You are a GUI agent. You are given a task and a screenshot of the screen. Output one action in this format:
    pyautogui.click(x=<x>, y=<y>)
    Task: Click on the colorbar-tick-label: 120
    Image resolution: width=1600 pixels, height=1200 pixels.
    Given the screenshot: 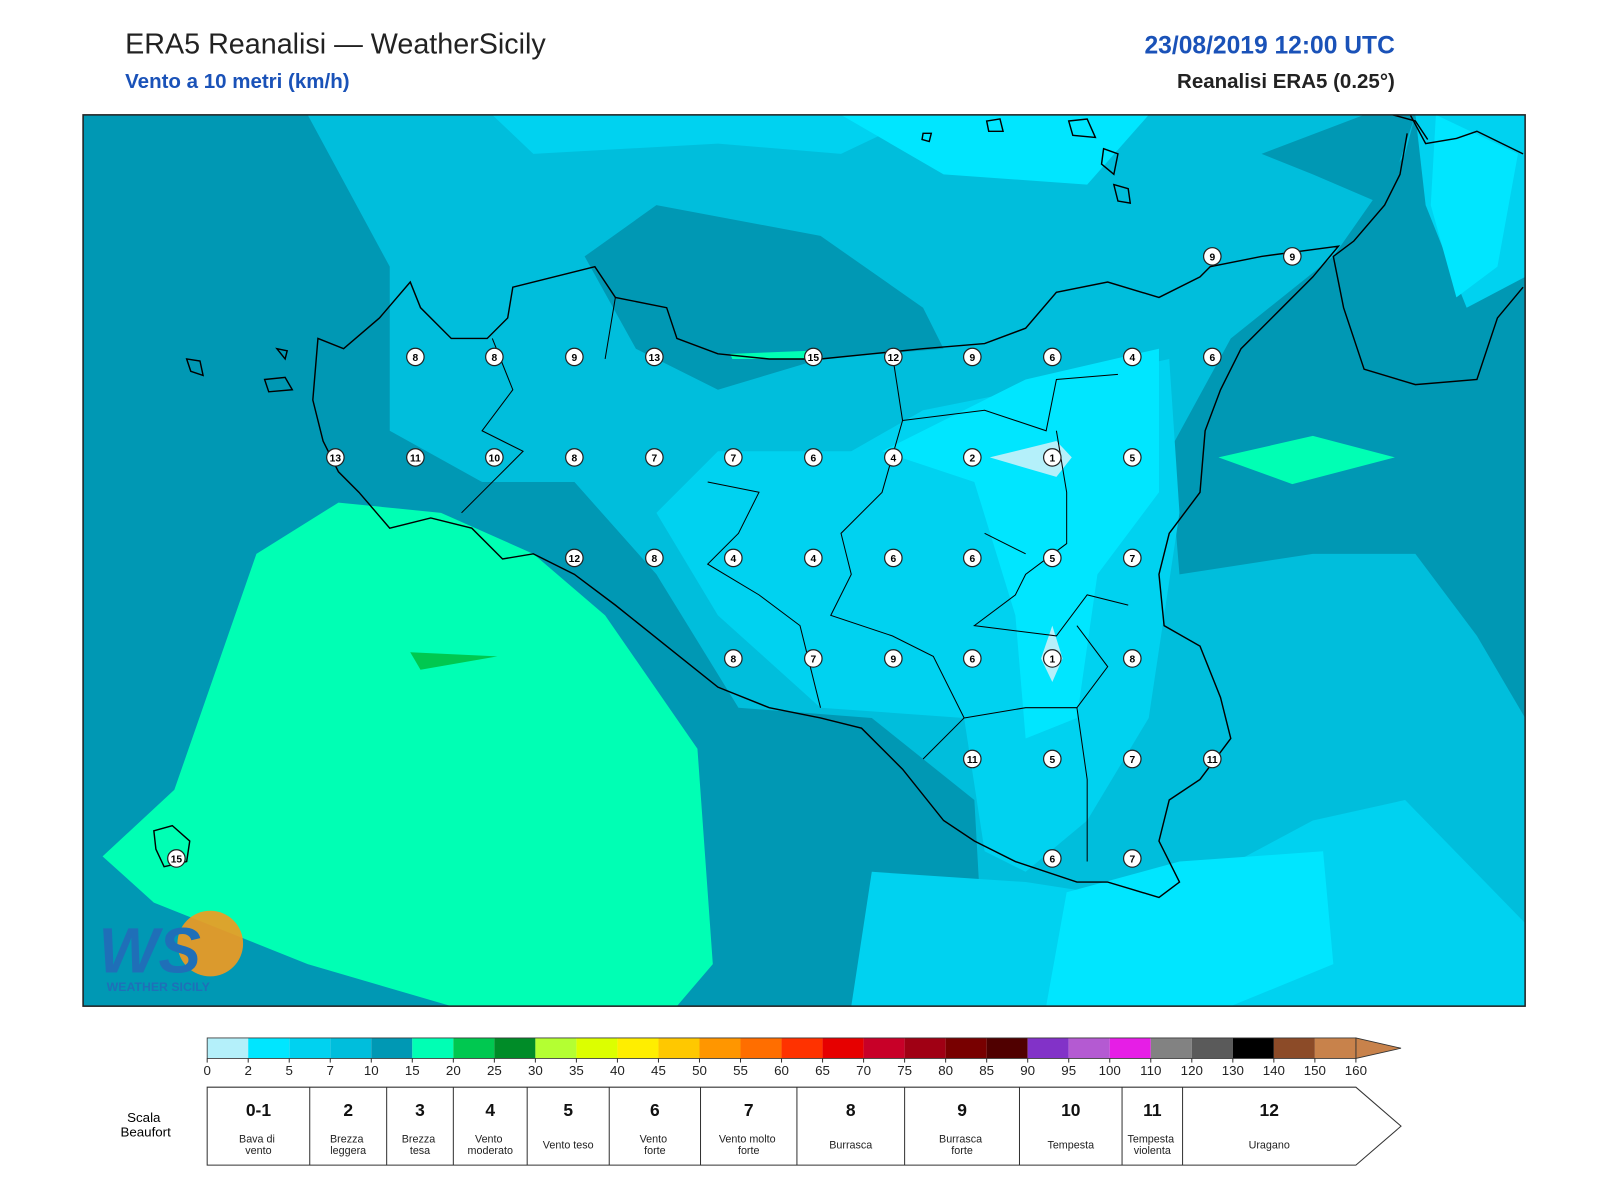 What is the action you would take?
    pyautogui.click(x=1192, y=1070)
    